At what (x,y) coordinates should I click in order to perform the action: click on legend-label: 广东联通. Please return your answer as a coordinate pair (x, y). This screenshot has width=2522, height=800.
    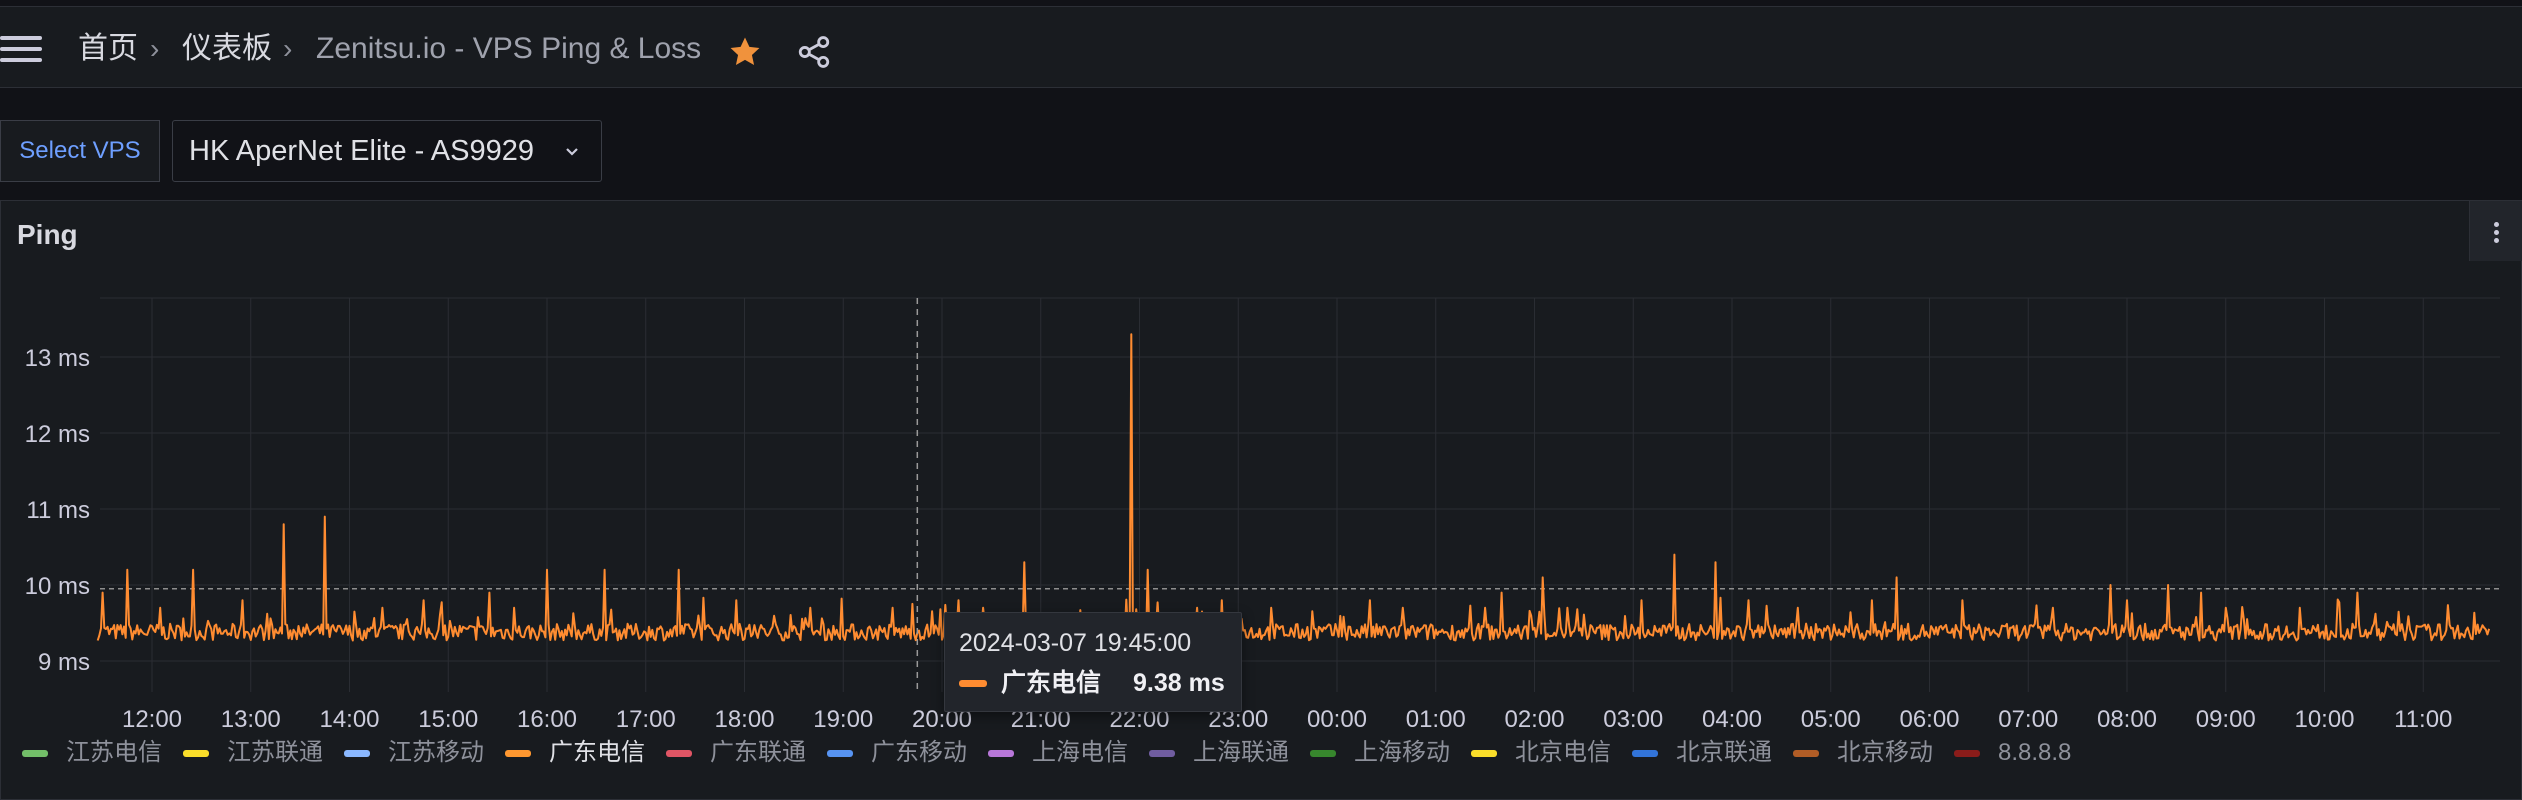
    Looking at the image, I should click on (758, 752).